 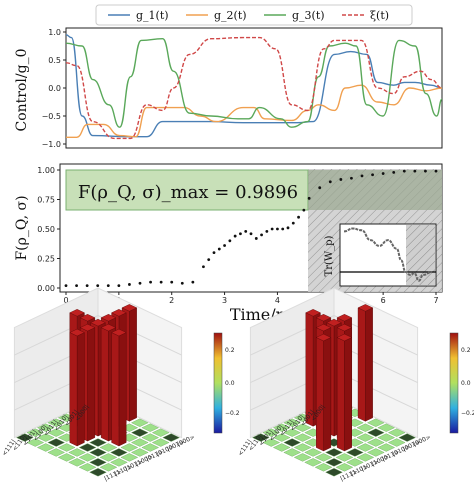 I want to click on x-tick-label: 3, so click(x=224, y=300).